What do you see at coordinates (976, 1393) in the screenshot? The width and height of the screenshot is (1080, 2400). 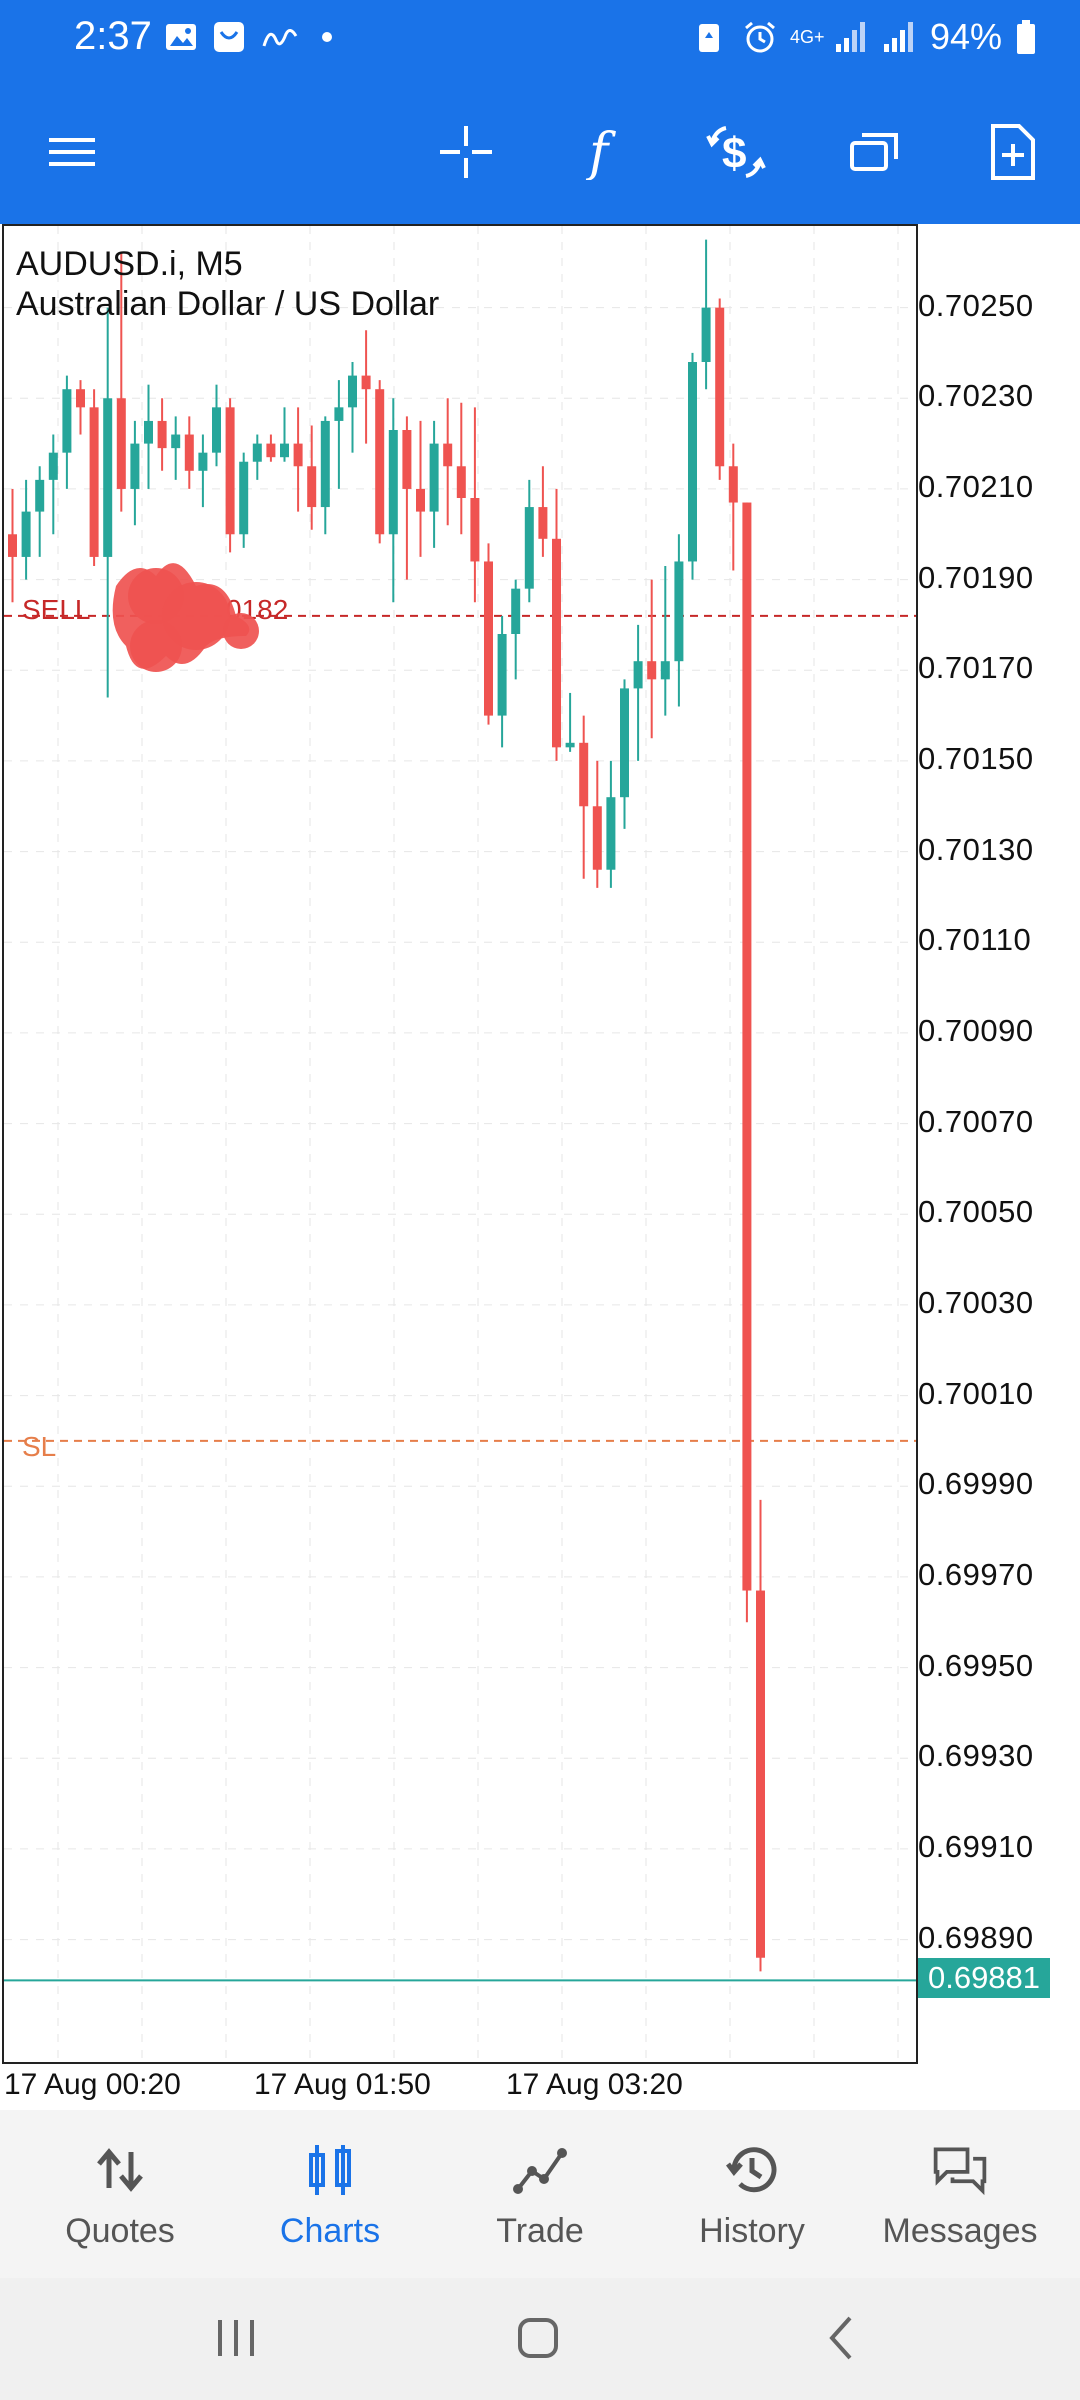 I see `price-tick-label: 0.70010` at bounding box center [976, 1393].